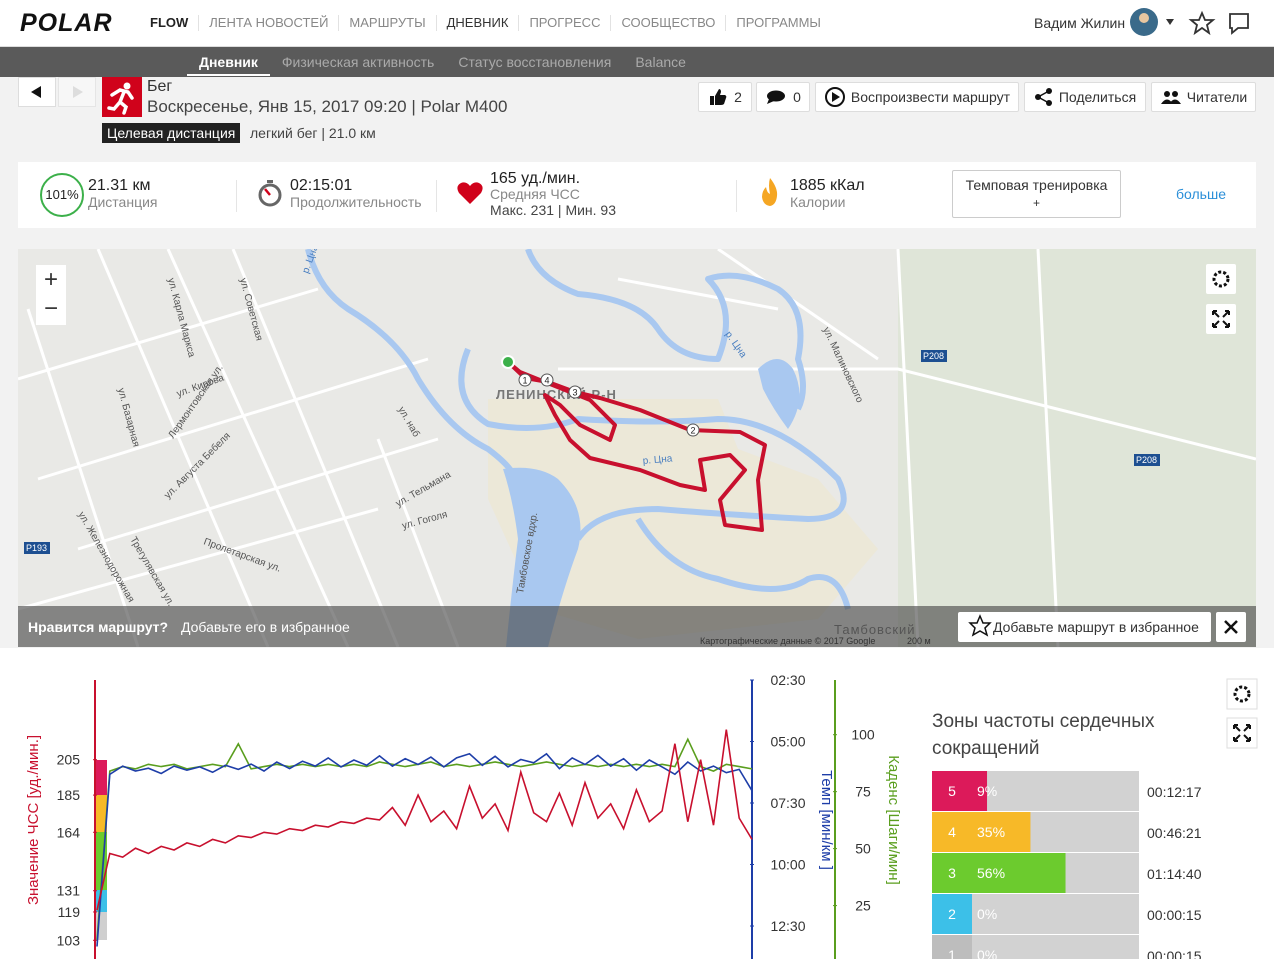  What do you see at coordinates (787, 803) in the screenshot?
I see `tick-label: 07:30` at bounding box center [787, 803].